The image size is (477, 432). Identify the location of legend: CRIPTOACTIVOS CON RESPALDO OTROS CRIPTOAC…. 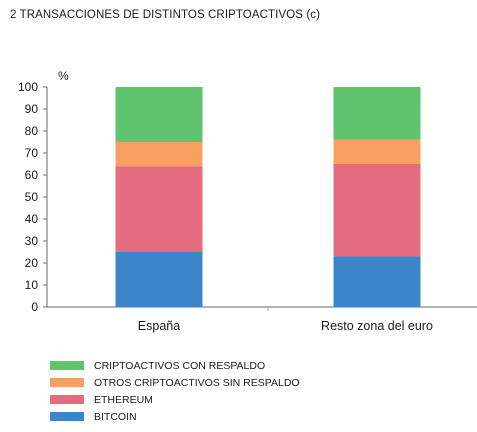
(175, 391).